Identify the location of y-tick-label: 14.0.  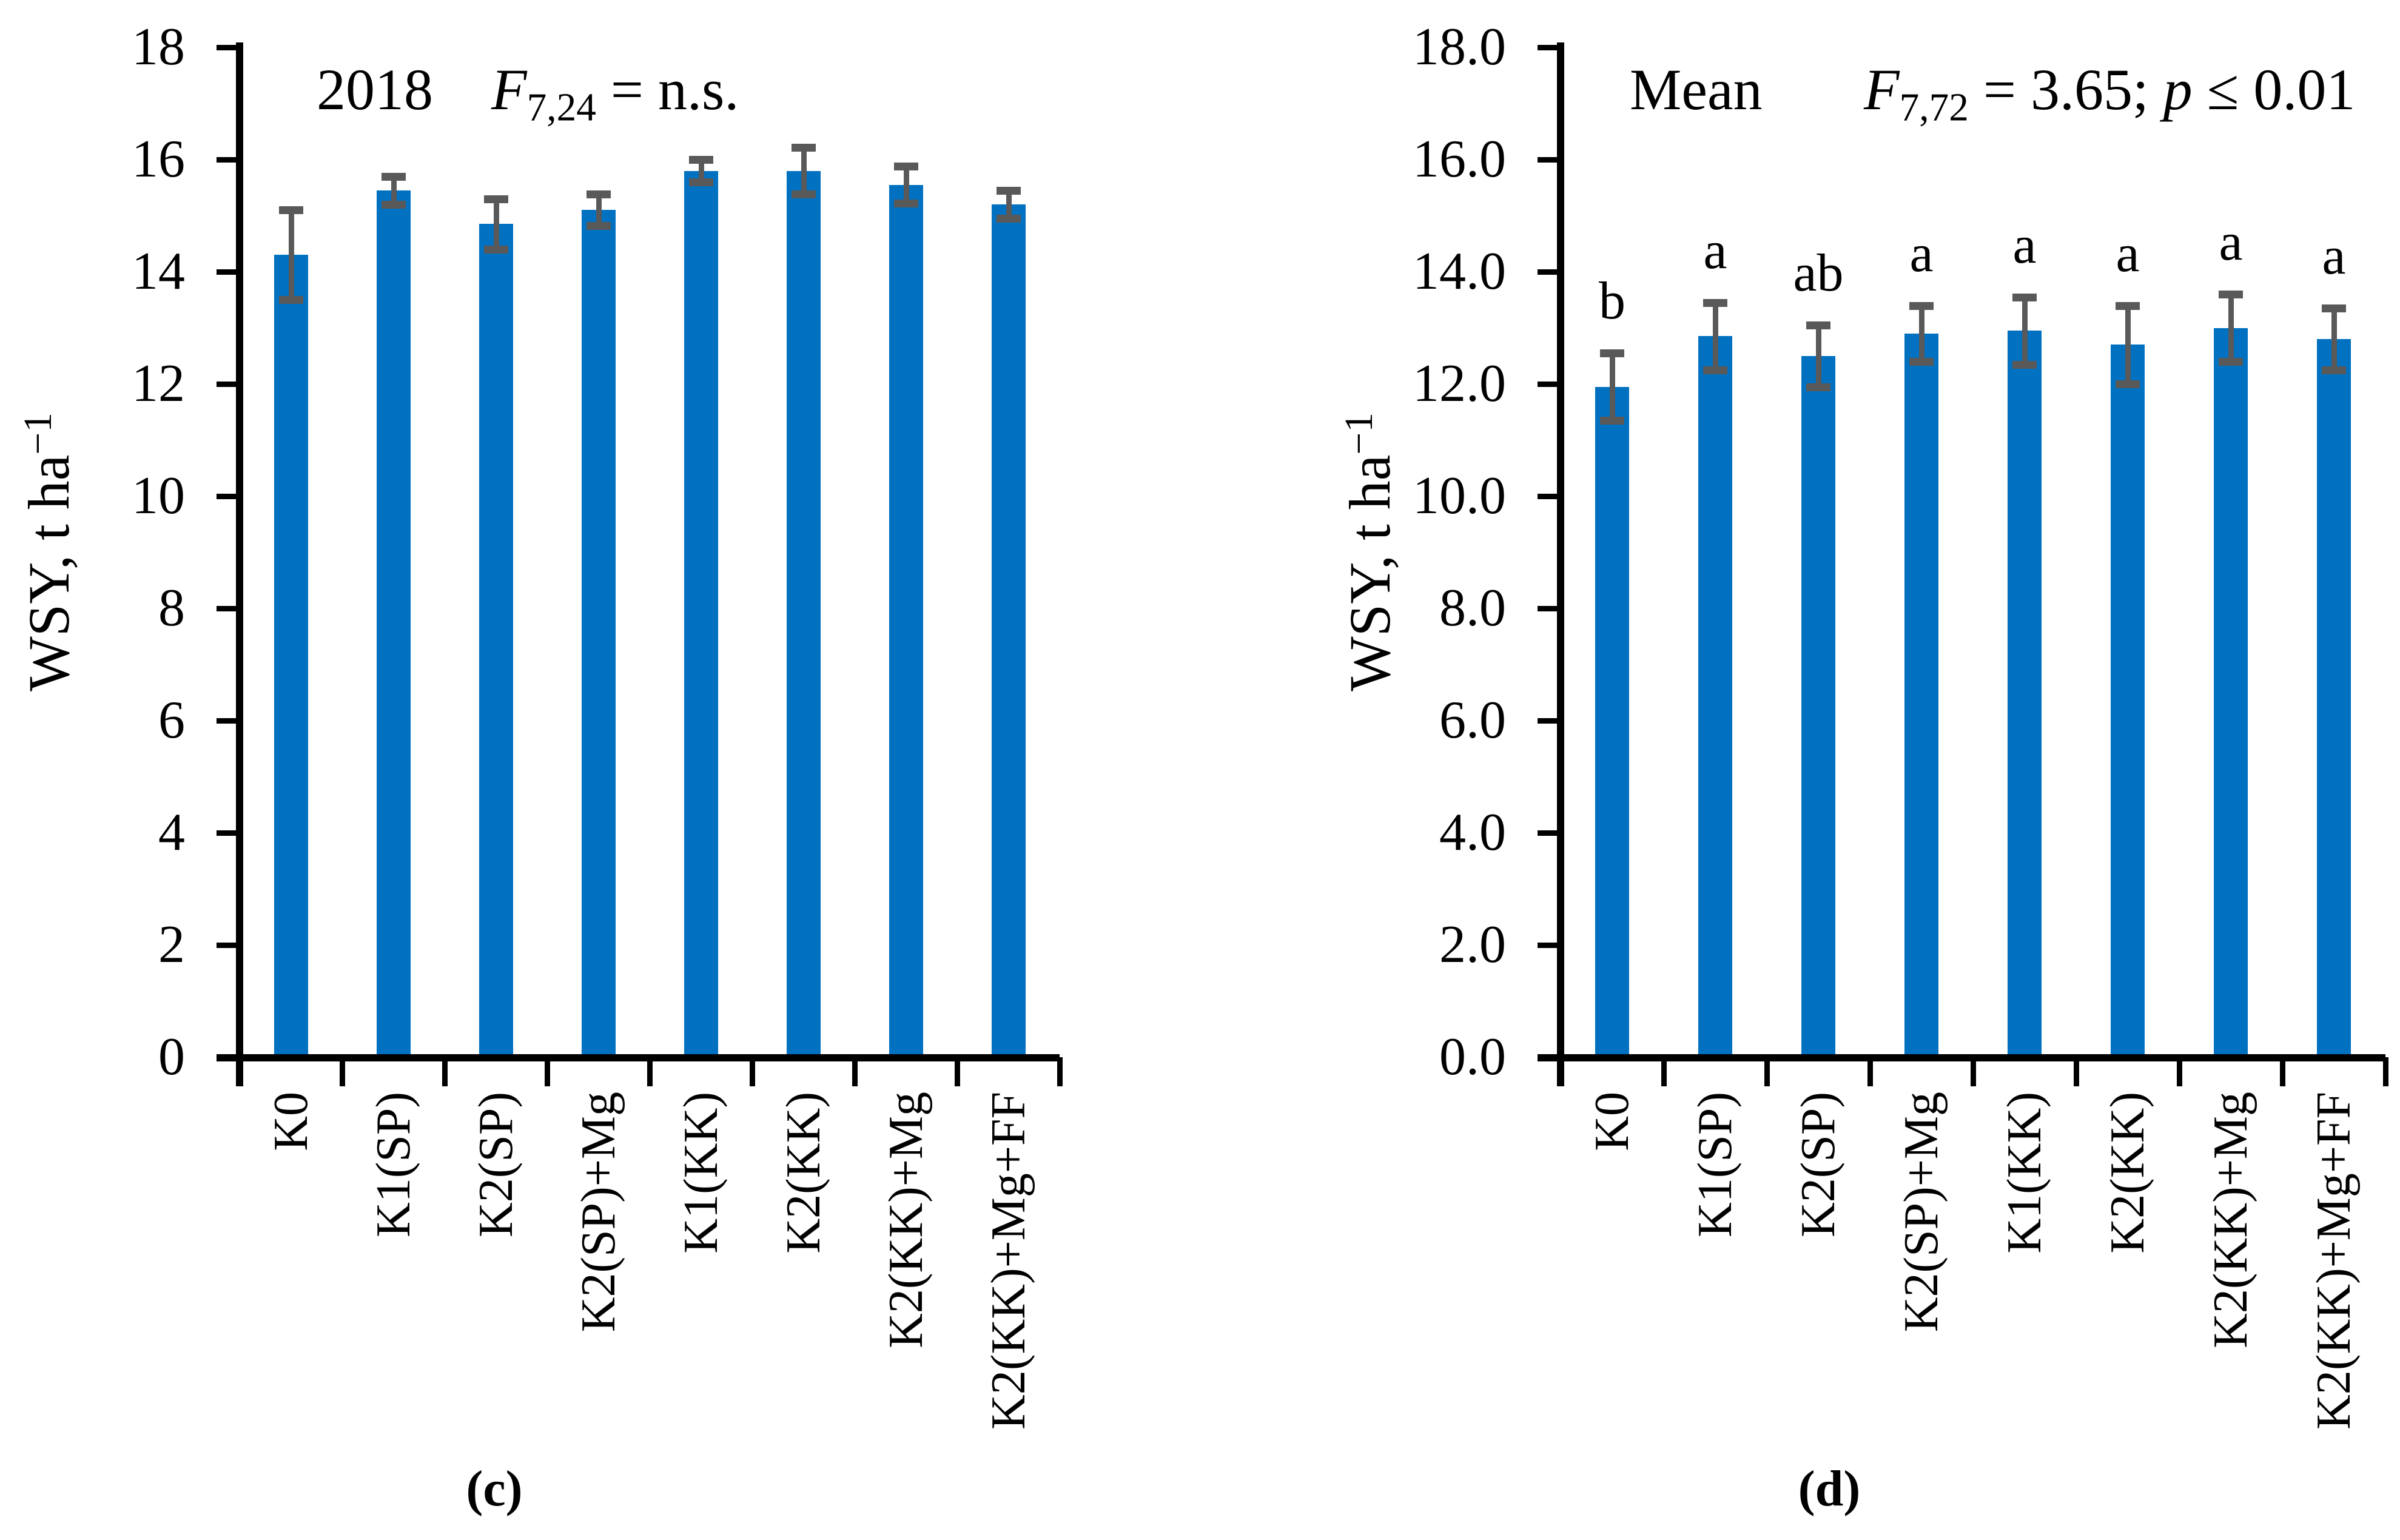
(1459, 272).